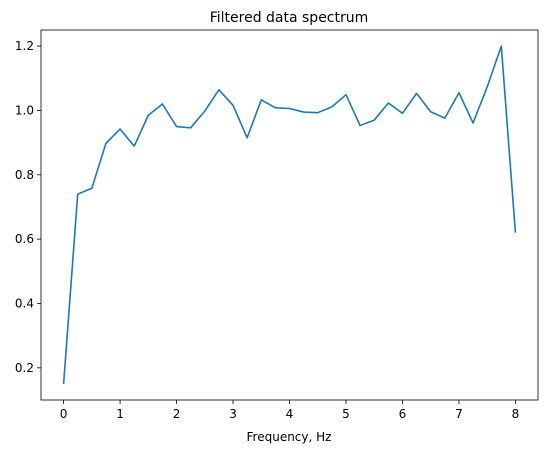  Describe the element at coordinates (516, 414) in the screenshot. I see `x-tick-label: 8` at that location.